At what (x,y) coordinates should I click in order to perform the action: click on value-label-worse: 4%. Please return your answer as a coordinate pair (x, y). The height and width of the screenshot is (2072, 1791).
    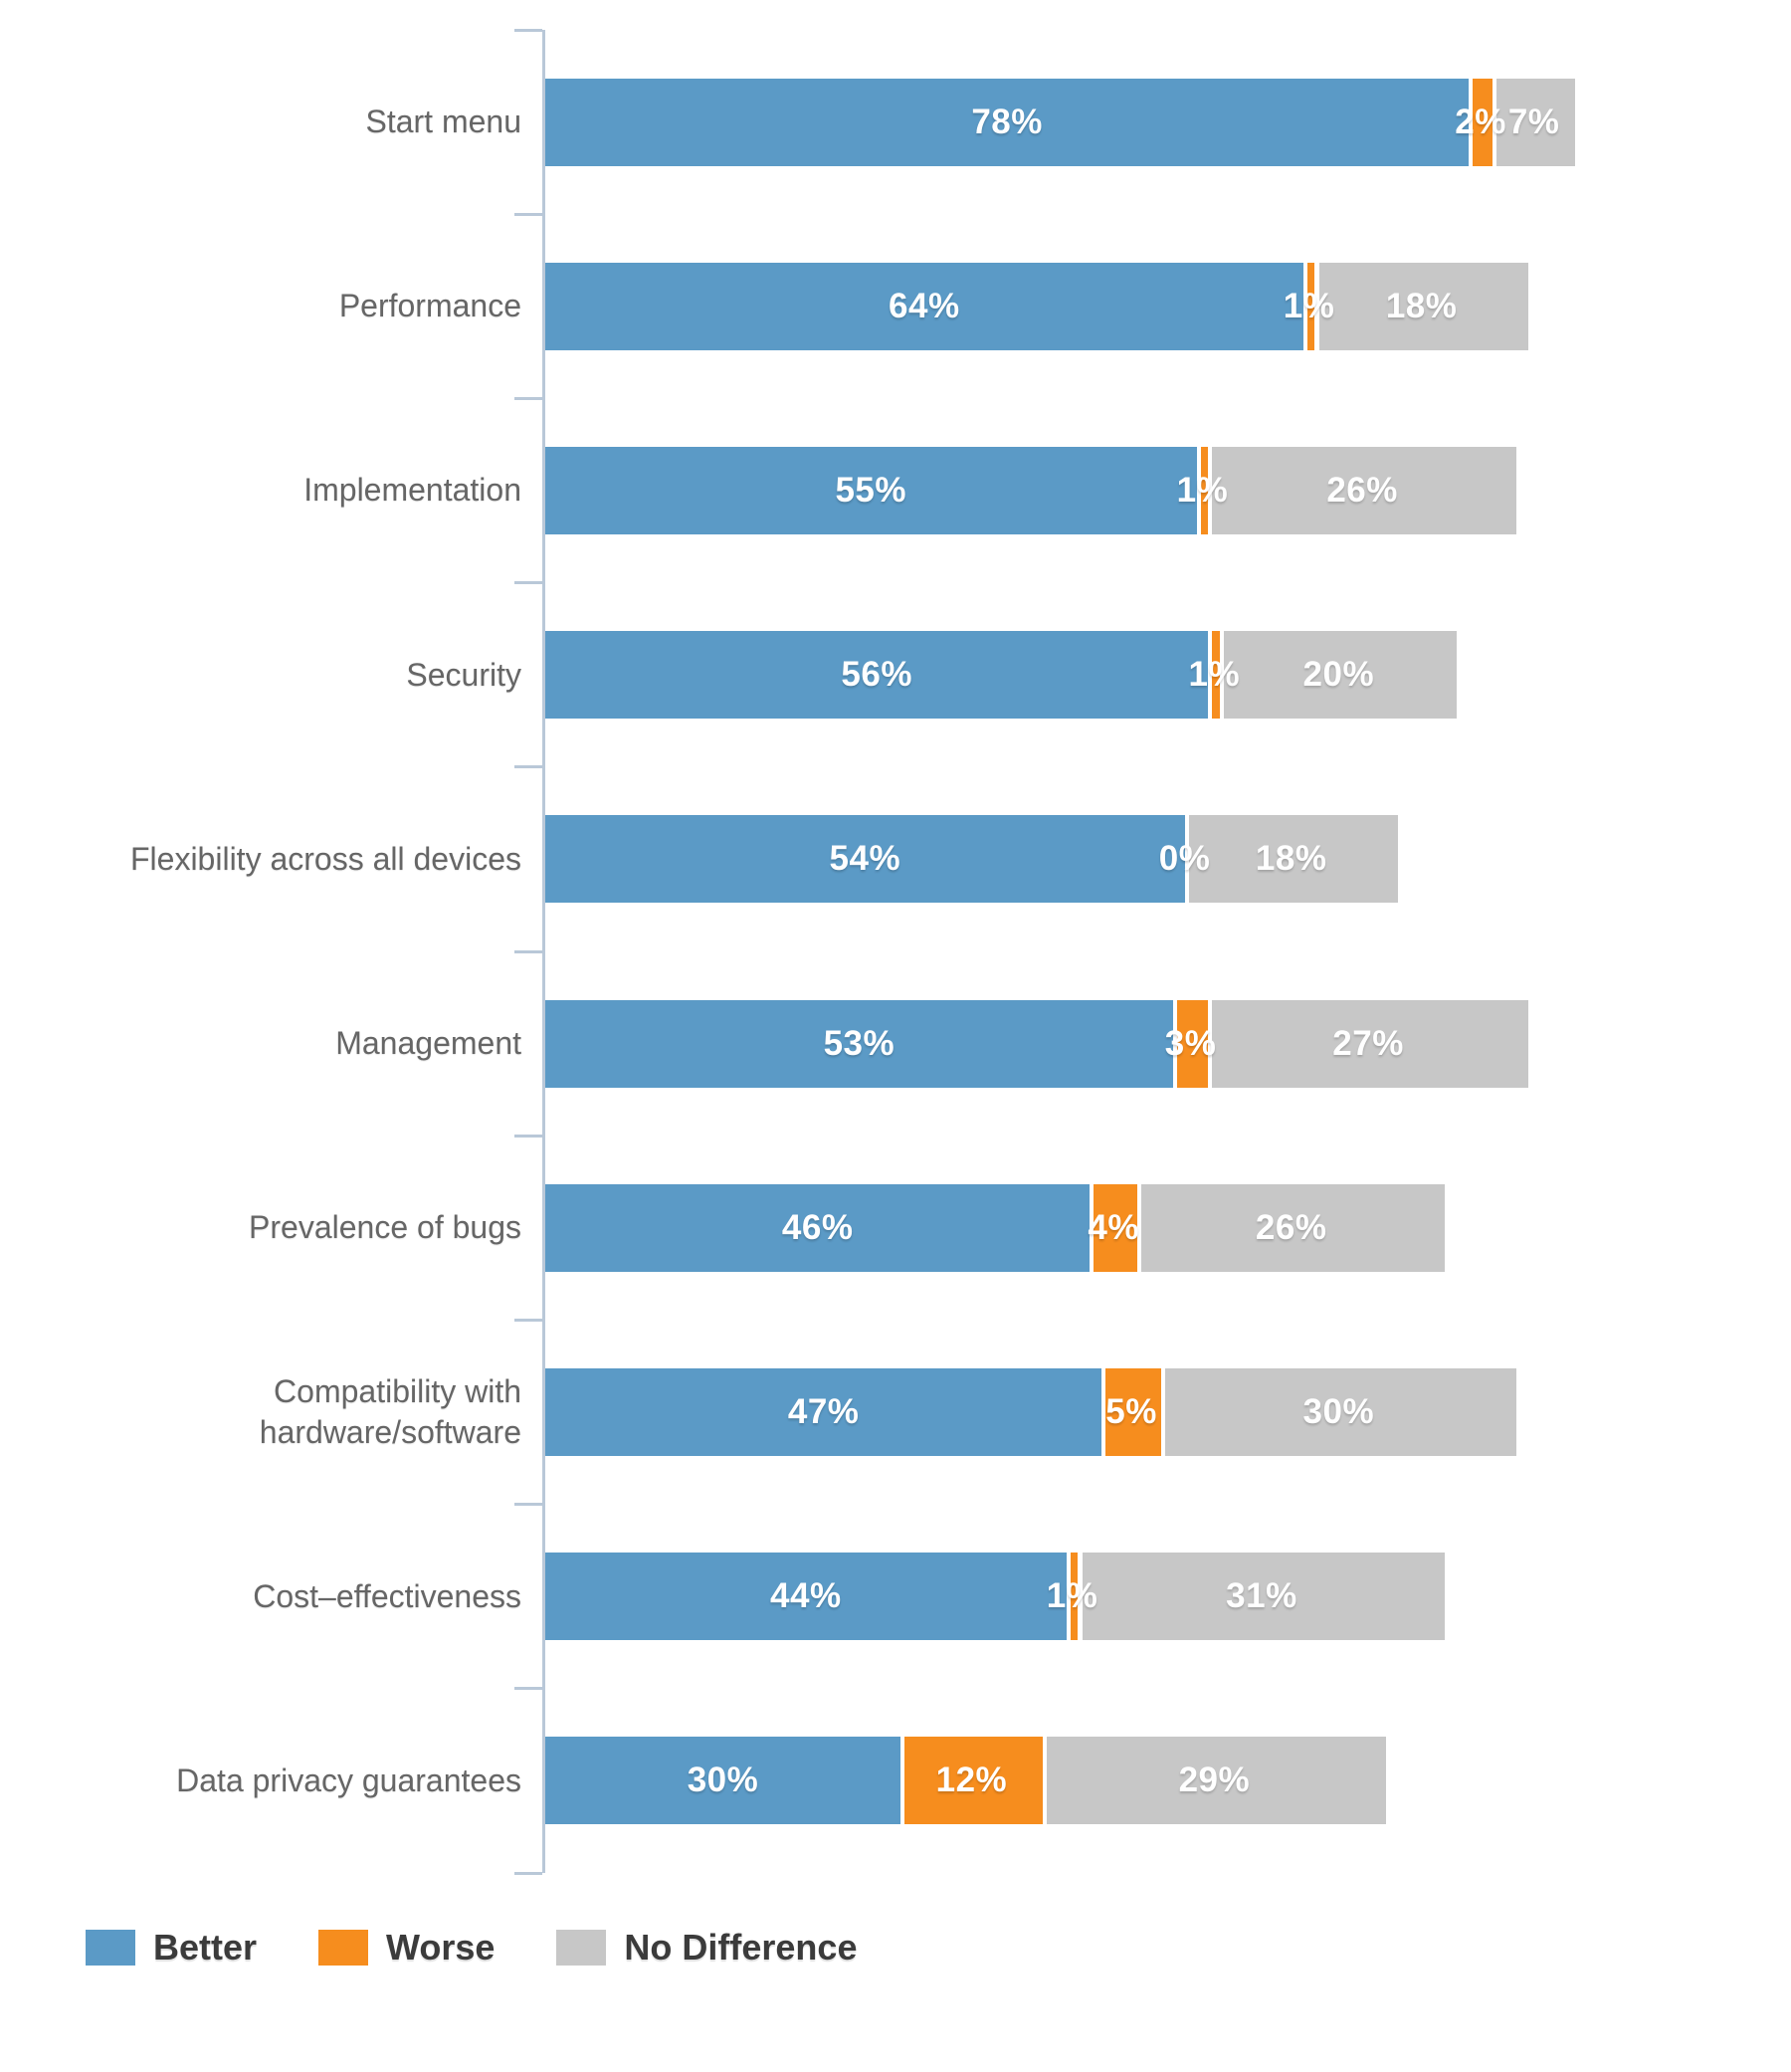
    Looking at the image, I should click on (1113, 1227).